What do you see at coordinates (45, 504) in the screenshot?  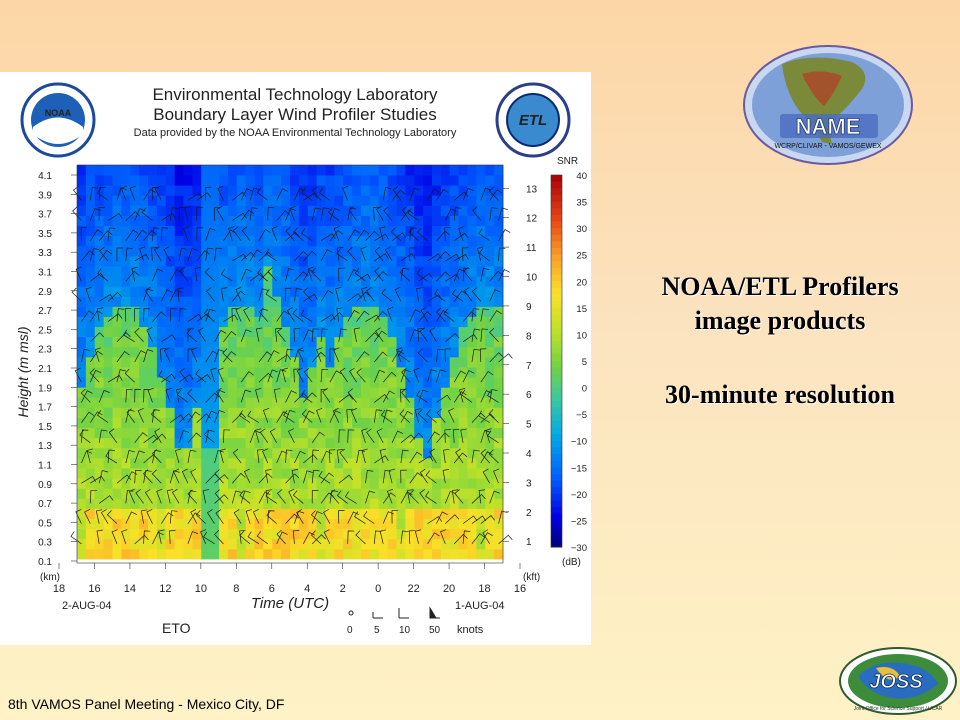 I see `y-tick-label: 0.7` at bounding box center [45, 504].